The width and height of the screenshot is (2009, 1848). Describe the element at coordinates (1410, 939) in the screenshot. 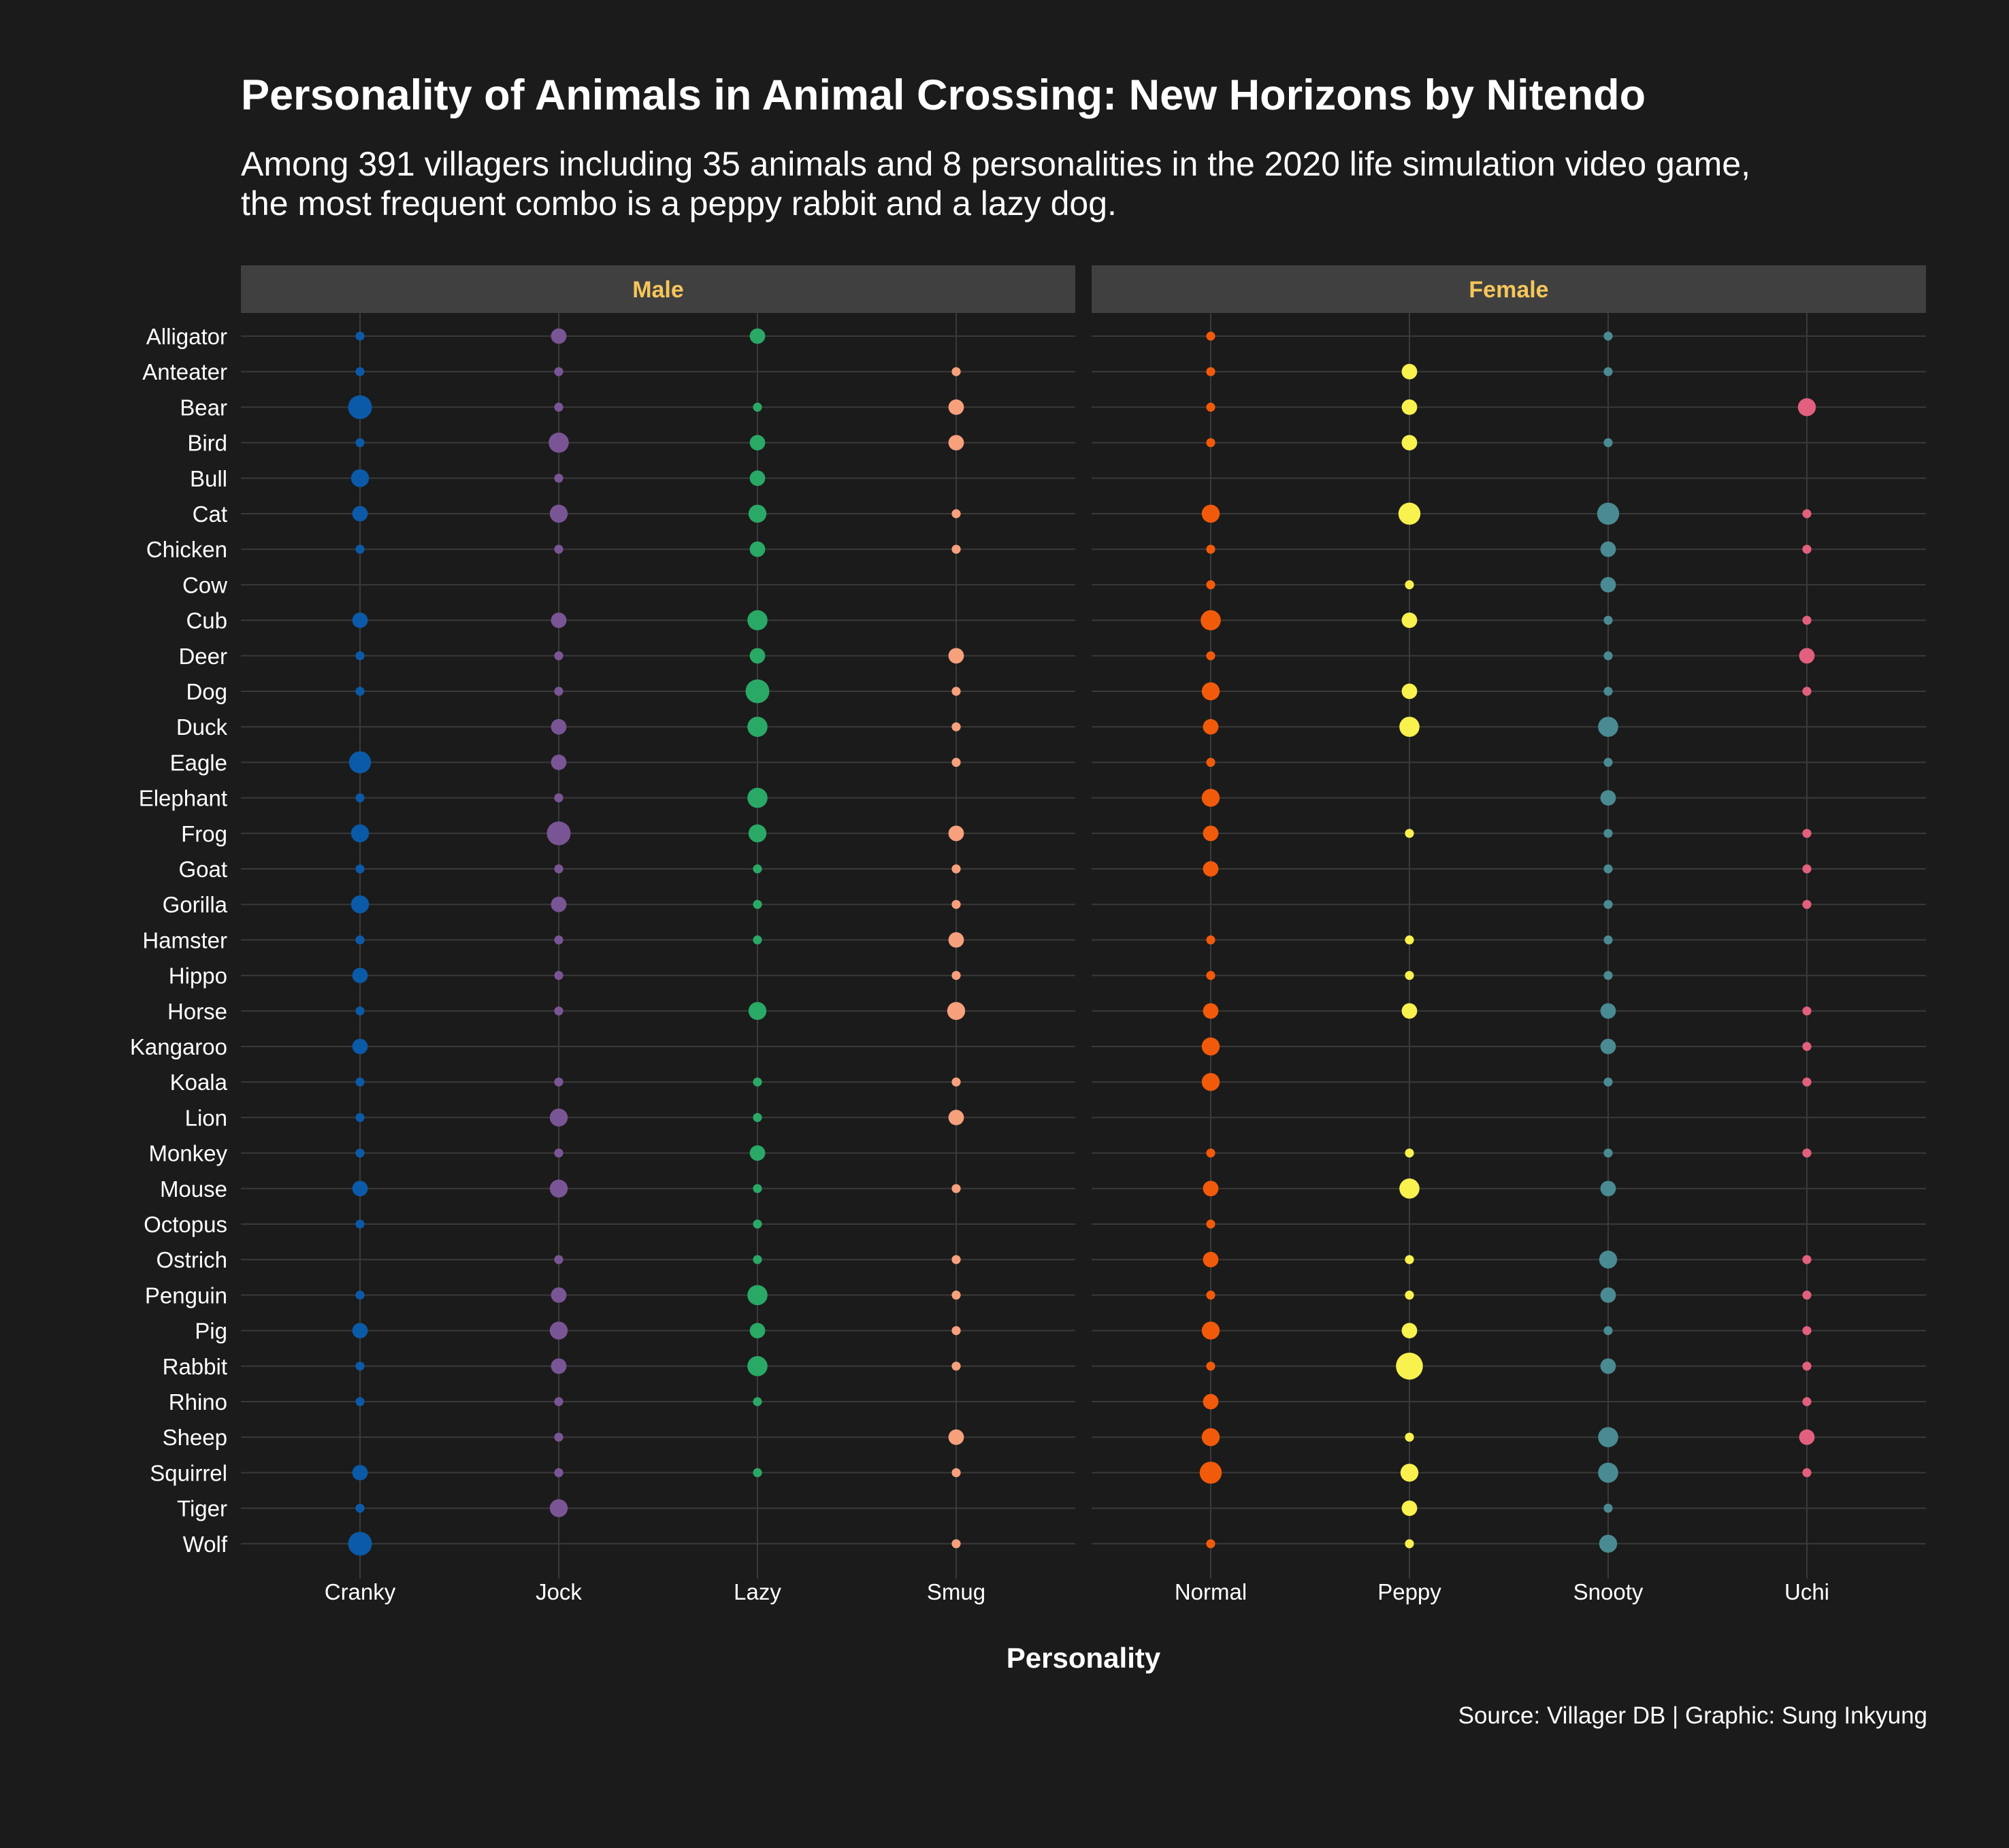

I see `dot-peppy-hamster` at that location.